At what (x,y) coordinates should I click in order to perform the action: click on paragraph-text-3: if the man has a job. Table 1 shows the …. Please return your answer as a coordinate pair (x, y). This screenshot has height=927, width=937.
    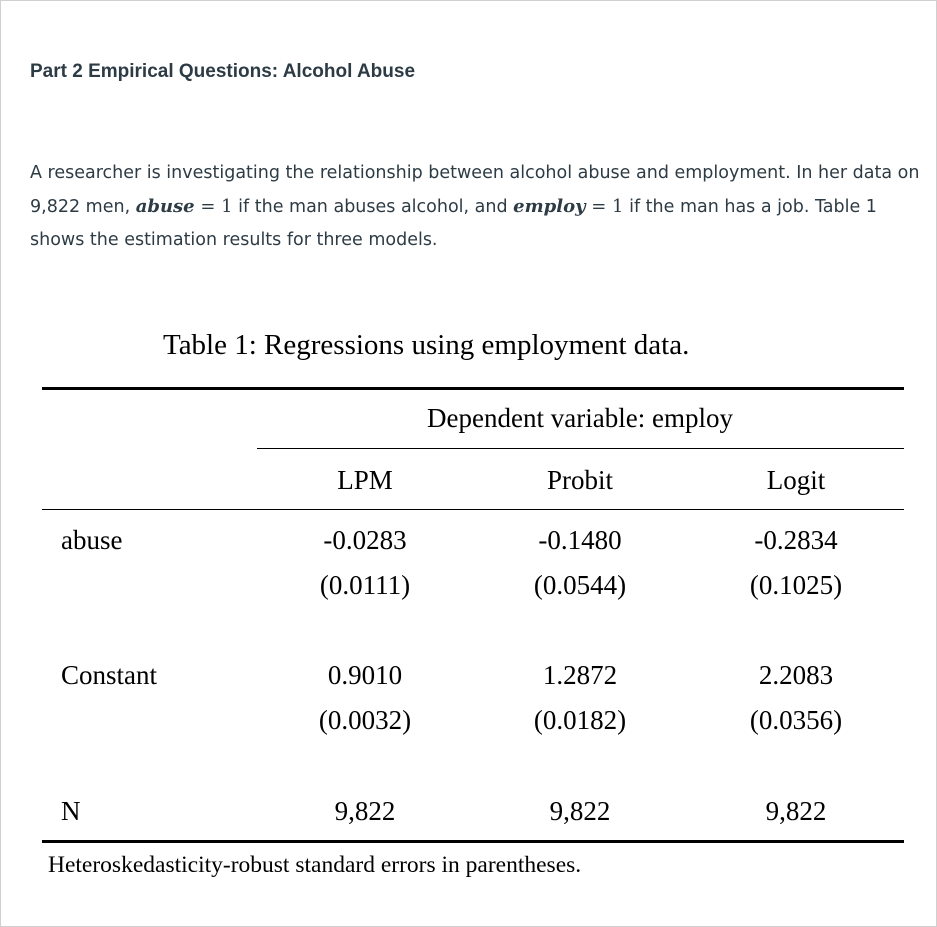
    Looking at the image, I should click on (453, 223).